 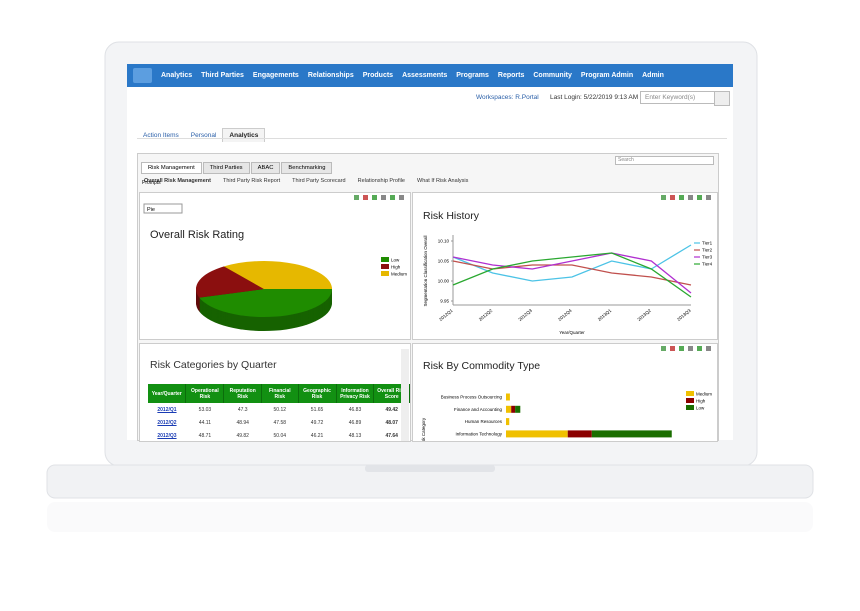 What do you see at coordinates (423, 429) in the screenshot?
I see `y-axis-label: Risk Category` at bounding box center [423, 429].